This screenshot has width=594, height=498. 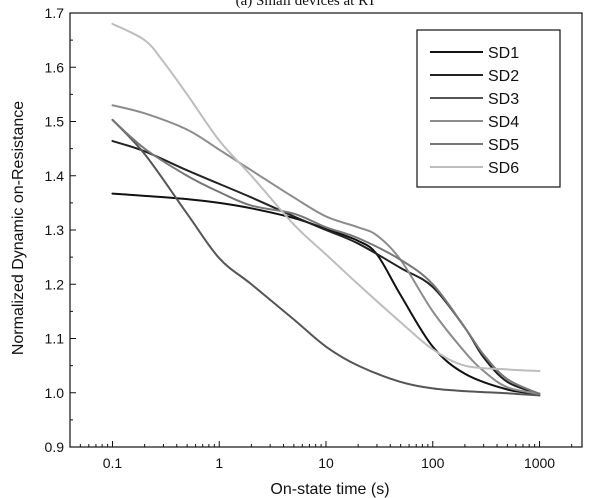 What do you see at coordinates (503, 76) in the screenshot?
I see `legend-label: SD2` at bounding box center [503, 76].